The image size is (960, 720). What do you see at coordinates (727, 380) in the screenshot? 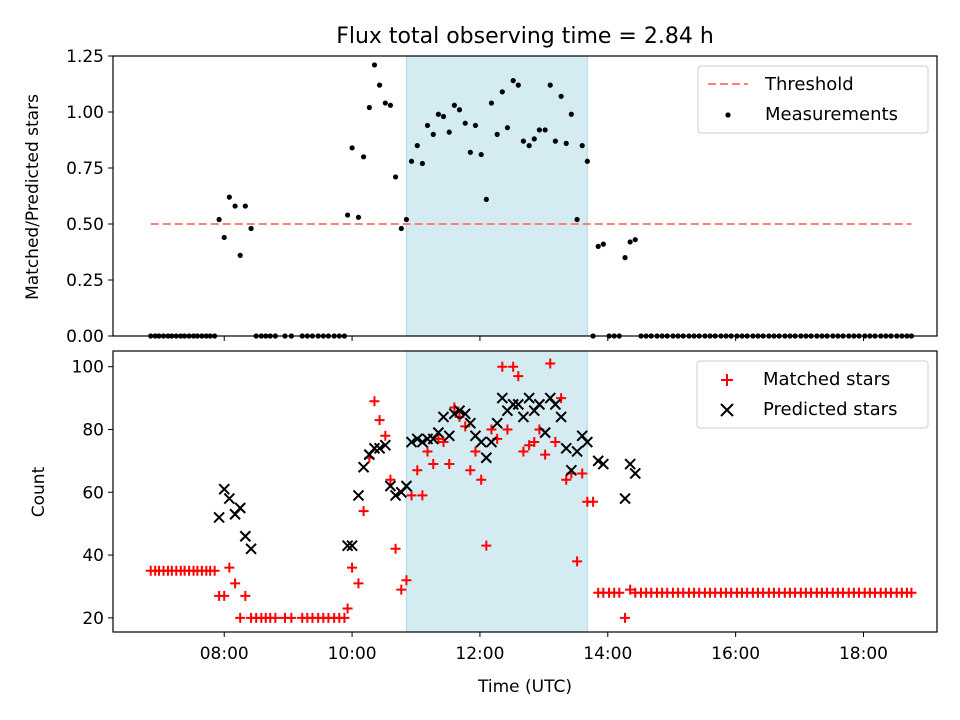
I see `matched-stars-legend-swatch` at bounding box center [727, 380].